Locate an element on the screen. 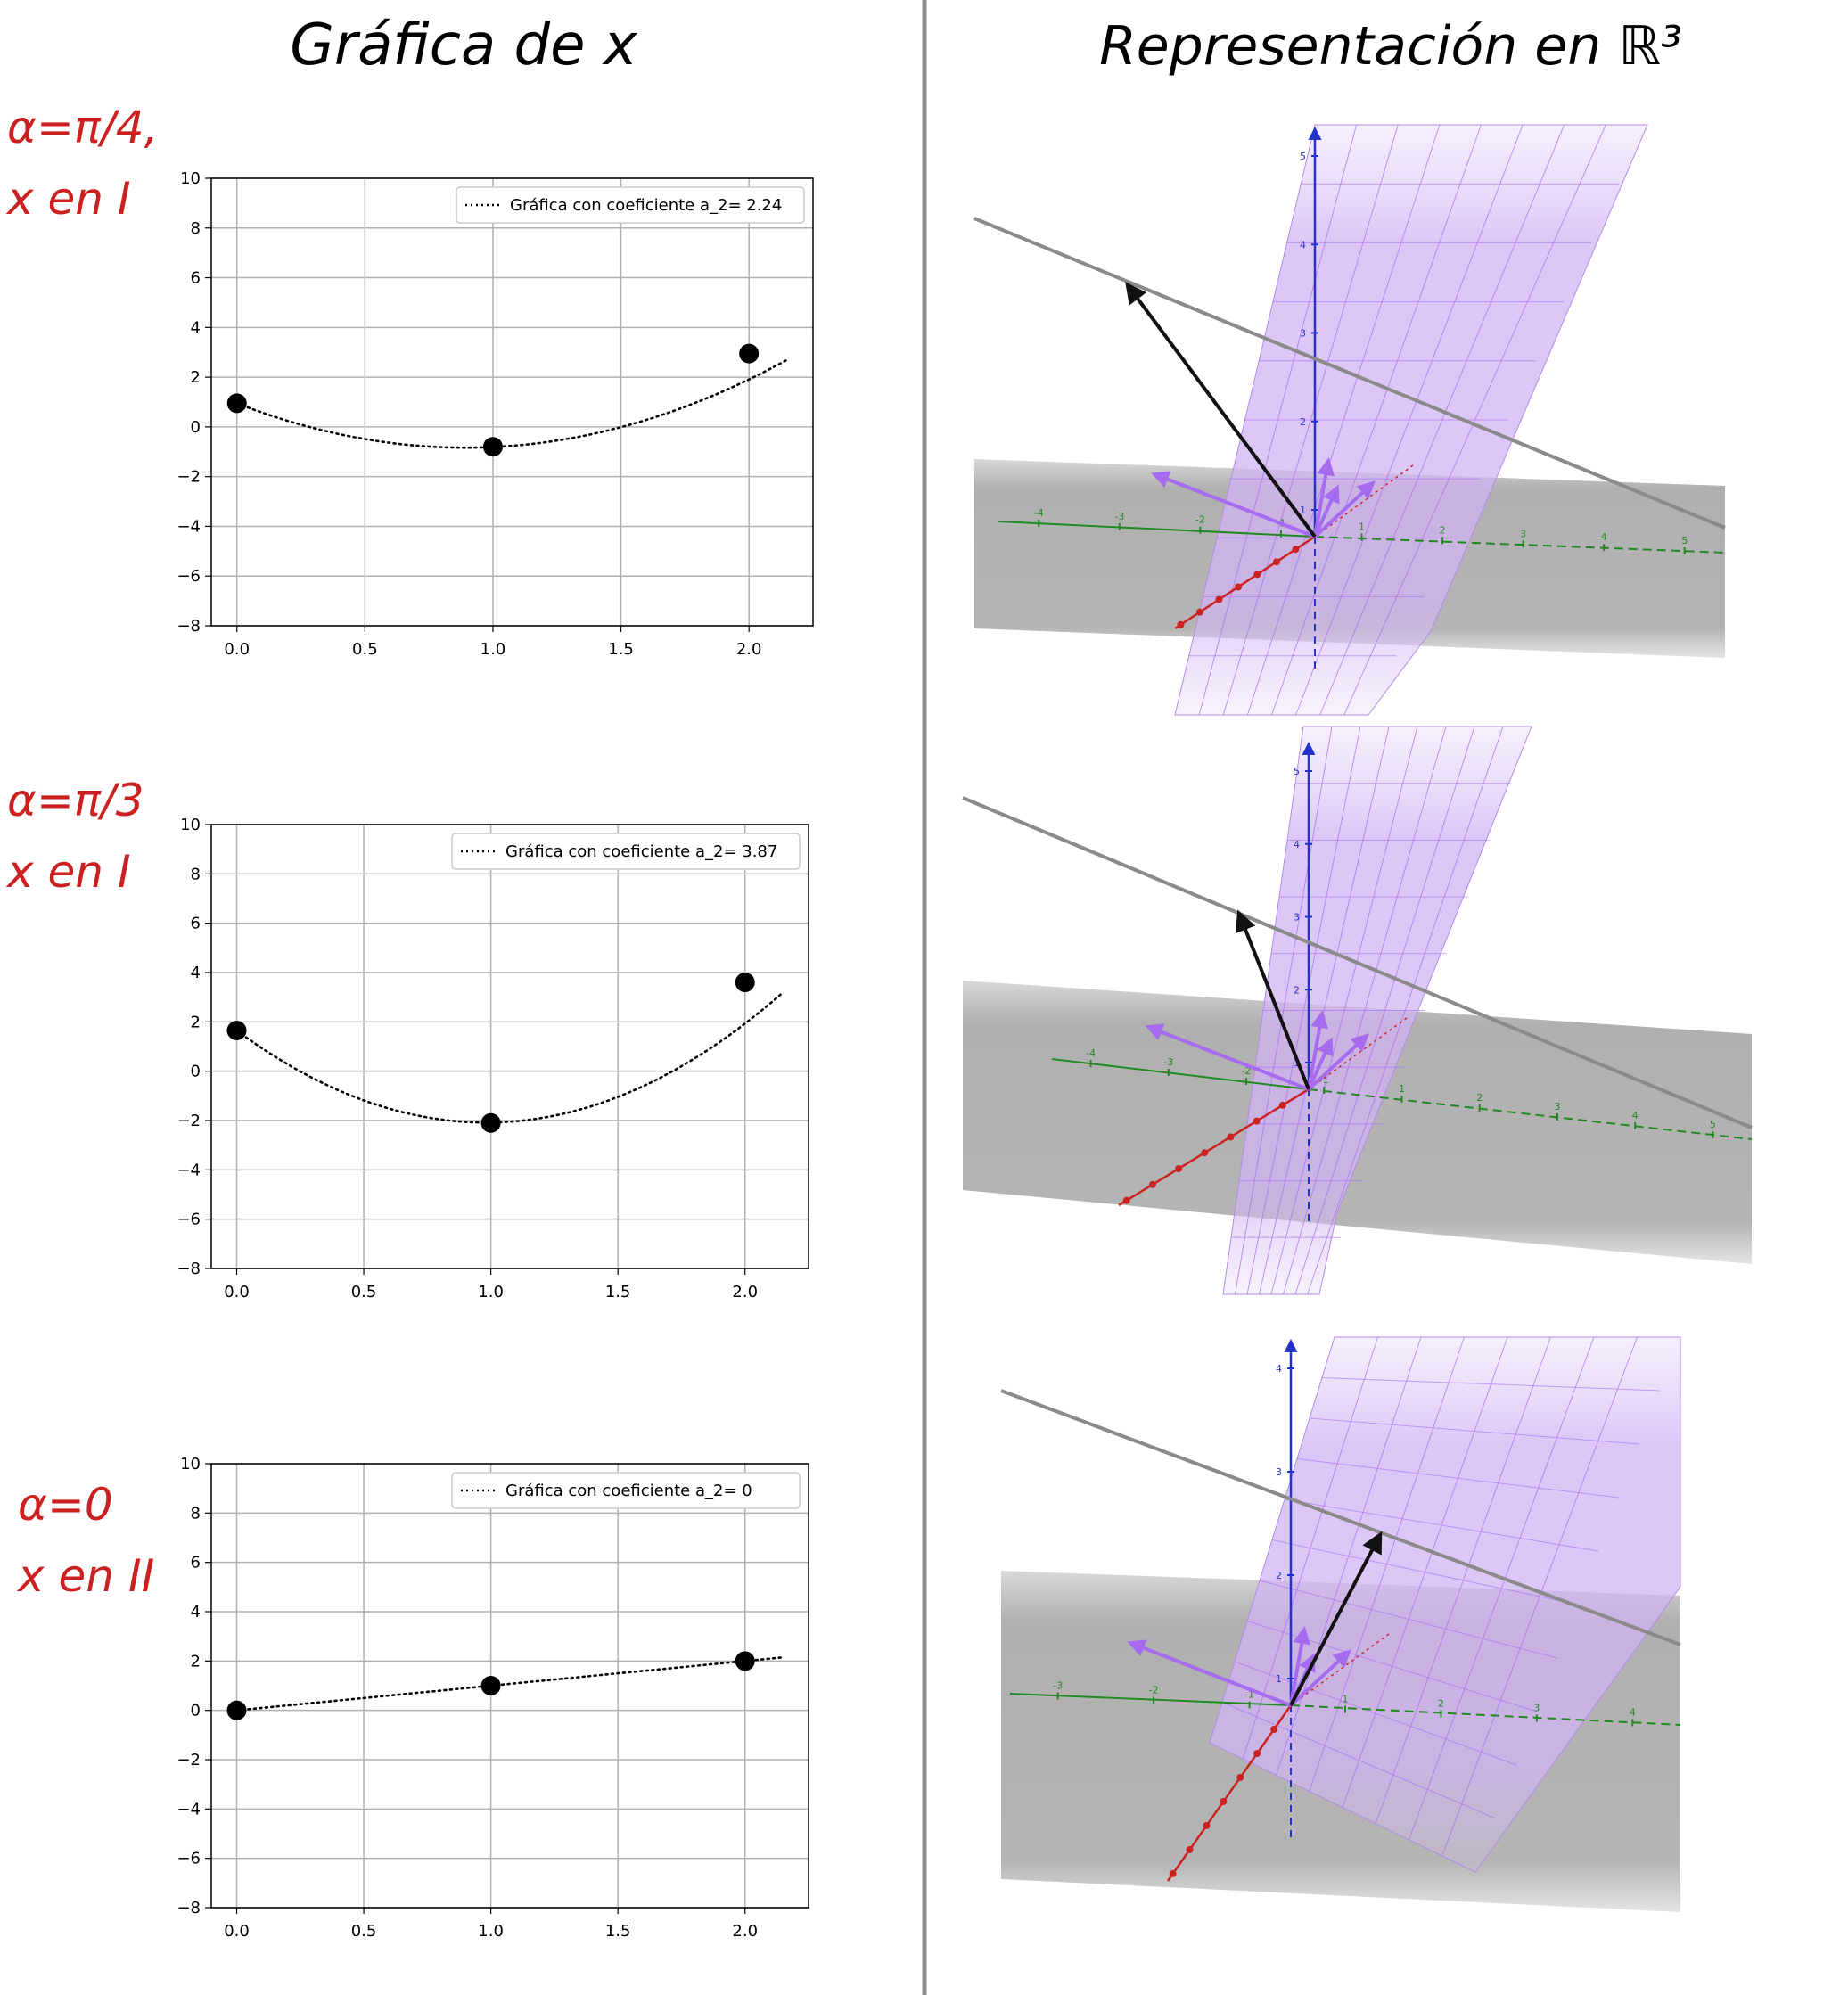  tick-label-x: 0.5 is located at coordinates (365, 650).